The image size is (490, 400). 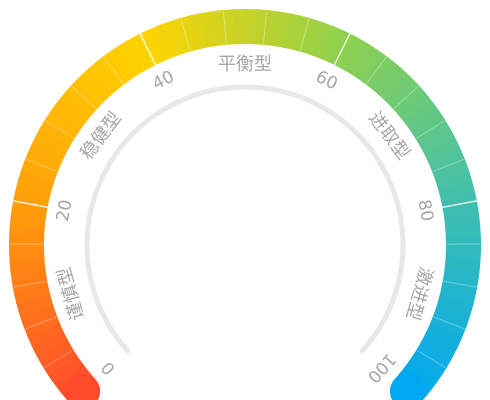 What do you see at coordinates (64, 211) in the screenshot?
I see `tick-label: 20` at bounding box center [64, 211].